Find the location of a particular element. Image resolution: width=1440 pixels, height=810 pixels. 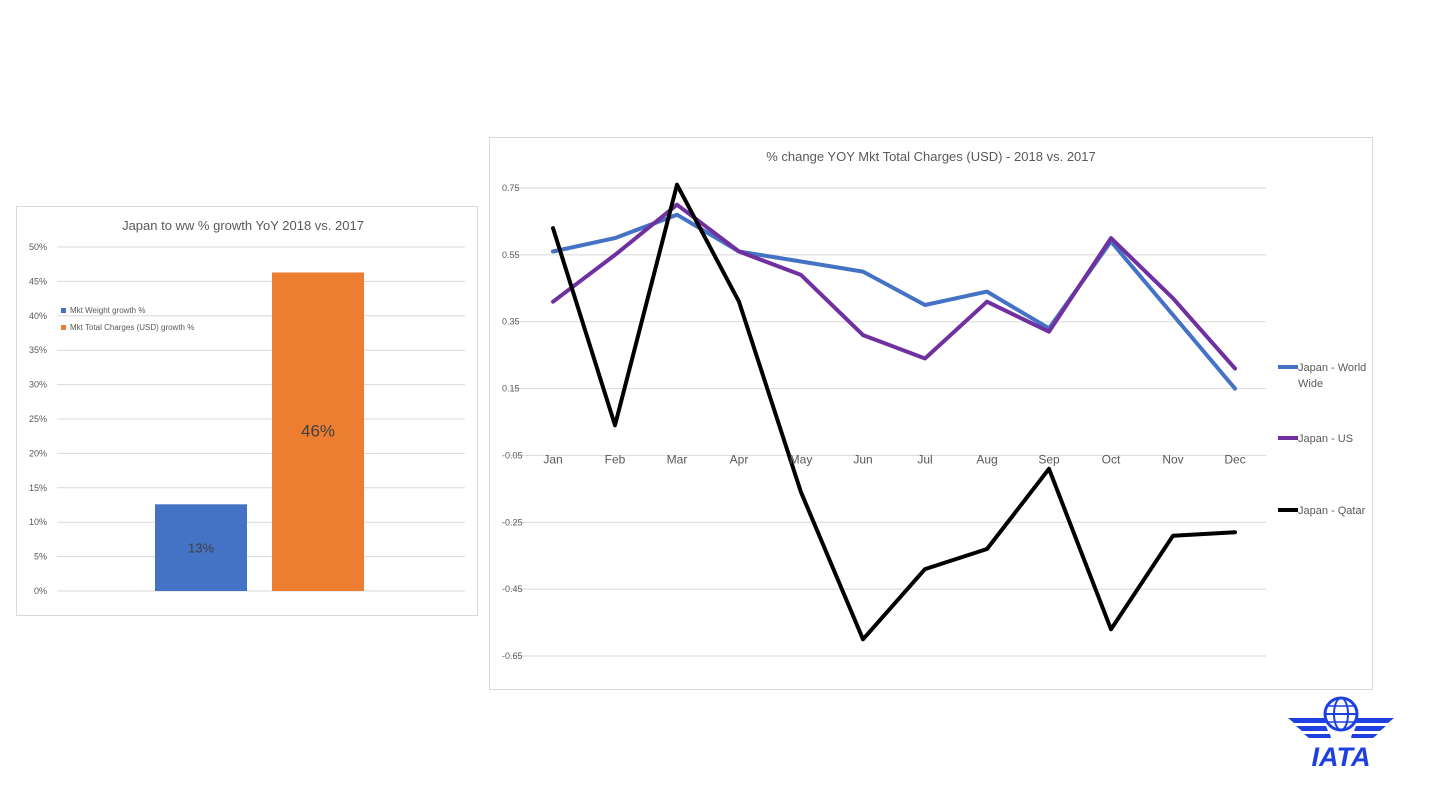

legend-label-weight: Mkt Weight growth % is located at coordinates (107, 310).